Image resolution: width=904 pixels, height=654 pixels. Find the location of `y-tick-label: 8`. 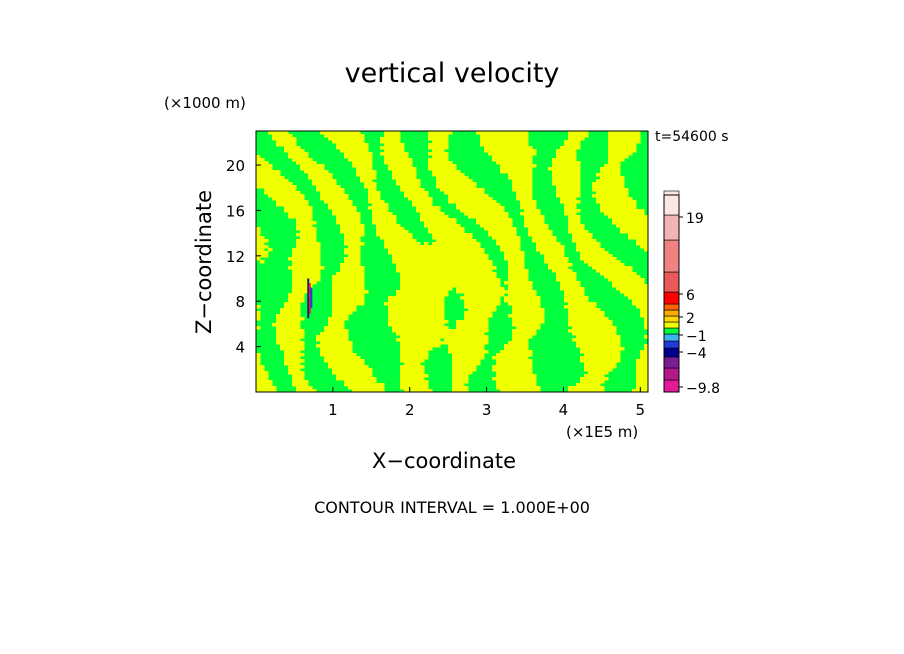

y-tick-label: 8 is located at coordinates (240, 302).